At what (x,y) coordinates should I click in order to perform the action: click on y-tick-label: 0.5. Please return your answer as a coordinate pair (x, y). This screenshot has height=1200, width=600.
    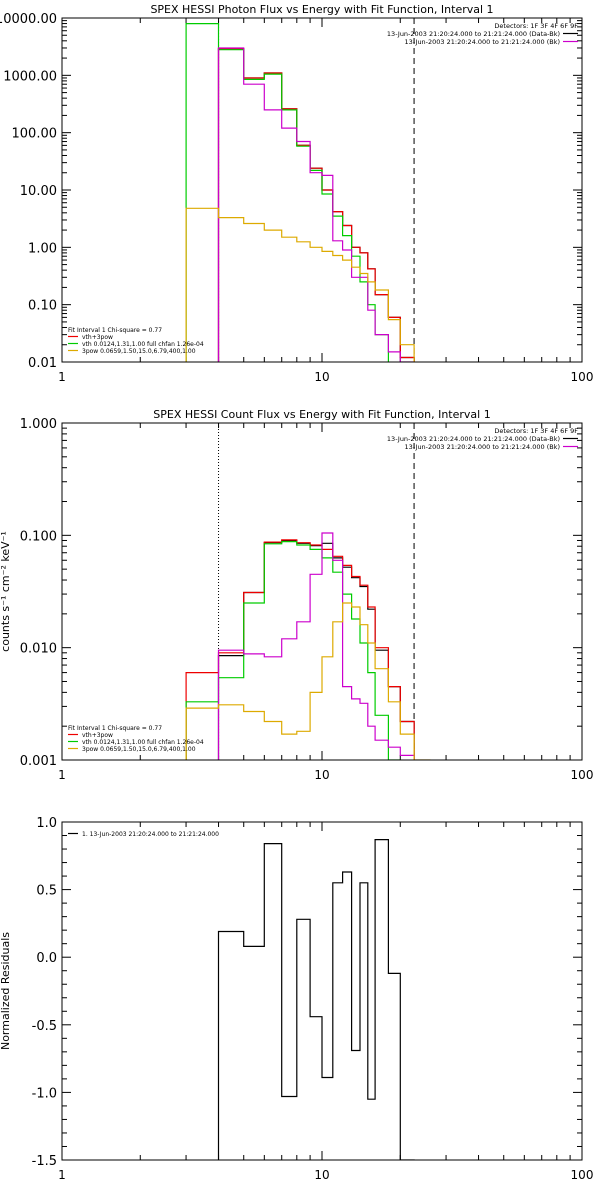
    Looking at the image, I should click on (46, 891).